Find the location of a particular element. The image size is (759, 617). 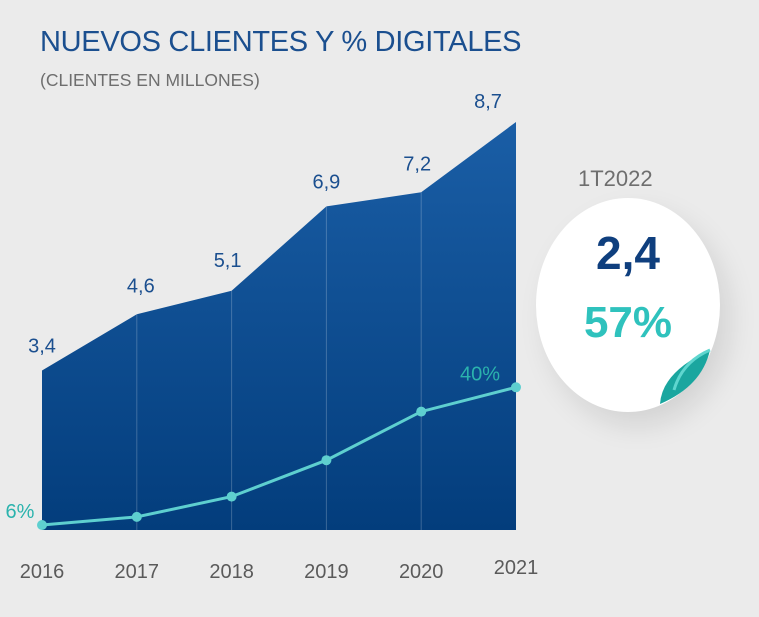

clients-value-label: 5,1 is located at coordinates (228, 261).